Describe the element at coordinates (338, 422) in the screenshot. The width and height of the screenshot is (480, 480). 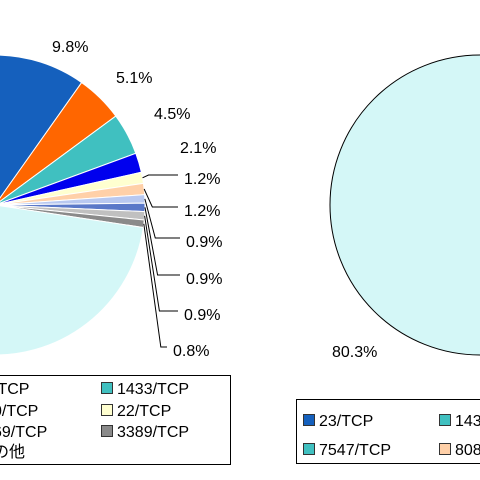
I see `legend-item: 23/TCP` at that location.